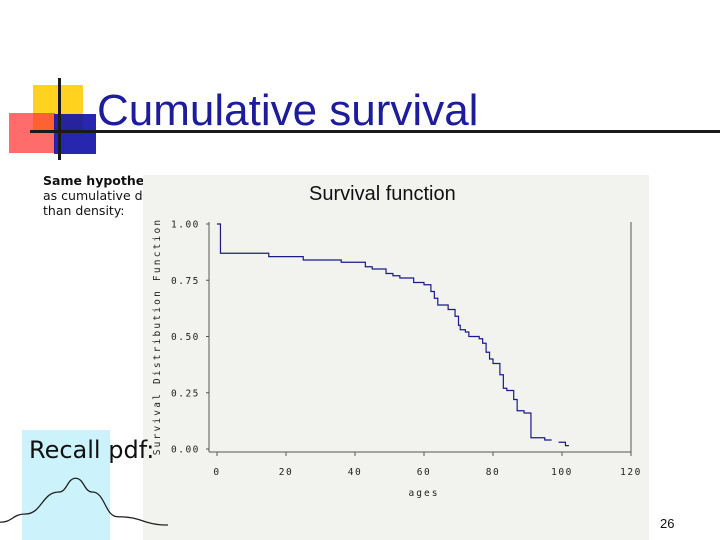 Image resolution: width=720 pixels, height=540 pixels. What do you see at coordinates (185, 281) in the screenshot?
I see `y-tick-label: 0.75` at bounding box center [185, 281].